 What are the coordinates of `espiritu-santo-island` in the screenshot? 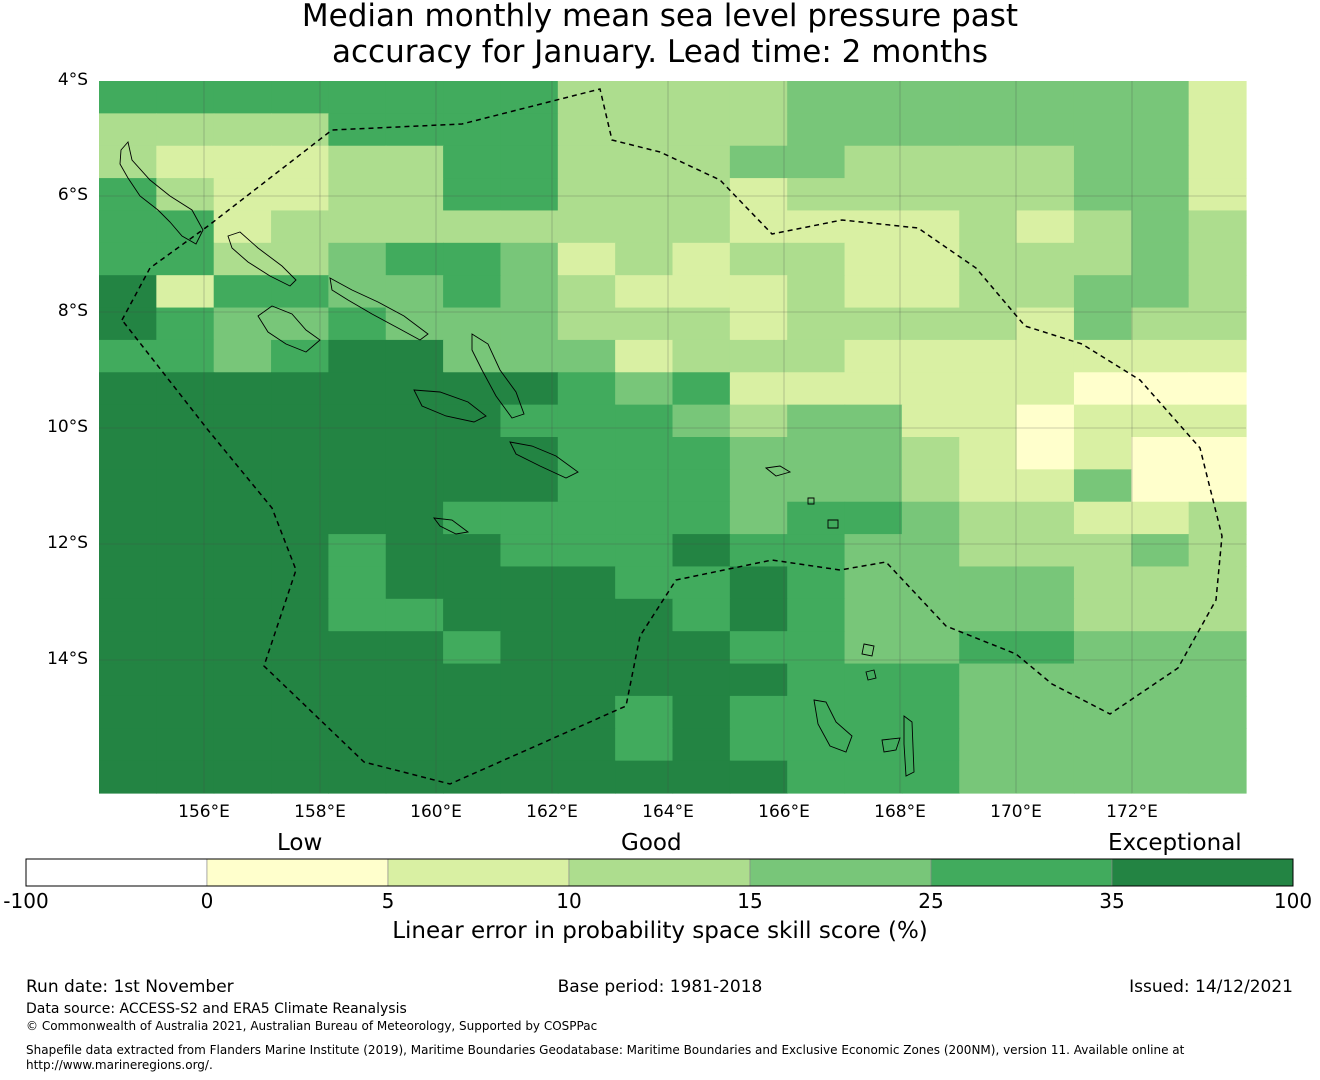 It's located at (833, 726).